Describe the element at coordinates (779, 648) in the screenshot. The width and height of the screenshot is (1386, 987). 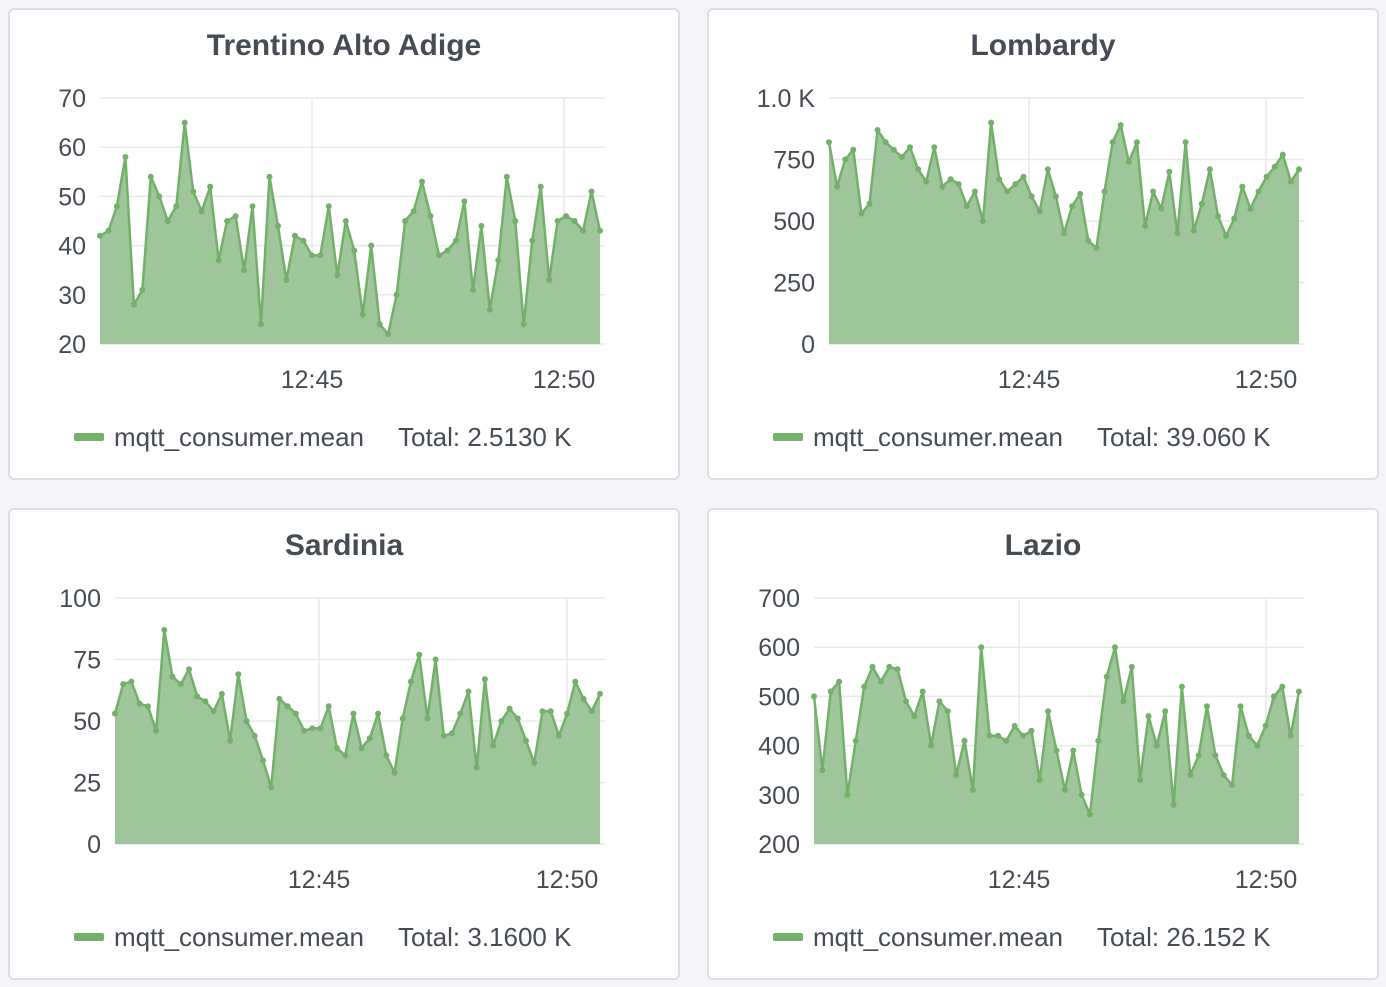
I see `y-tick-label: 600` at that location.